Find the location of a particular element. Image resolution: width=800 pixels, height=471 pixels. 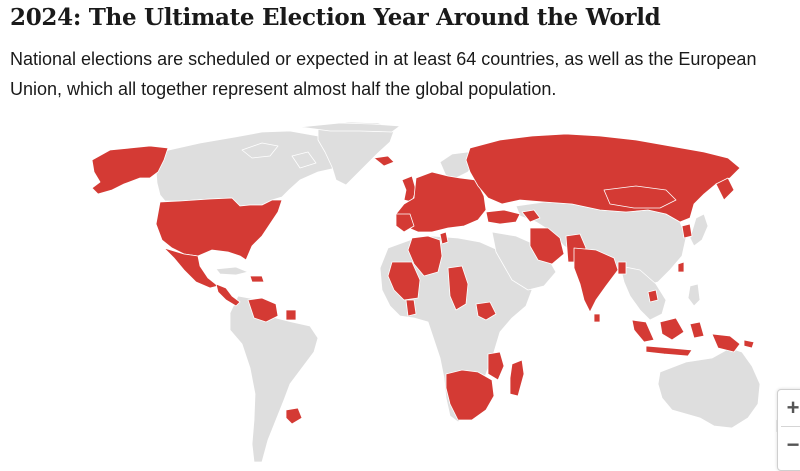

region-south-america is located at coordinates (274, 379).